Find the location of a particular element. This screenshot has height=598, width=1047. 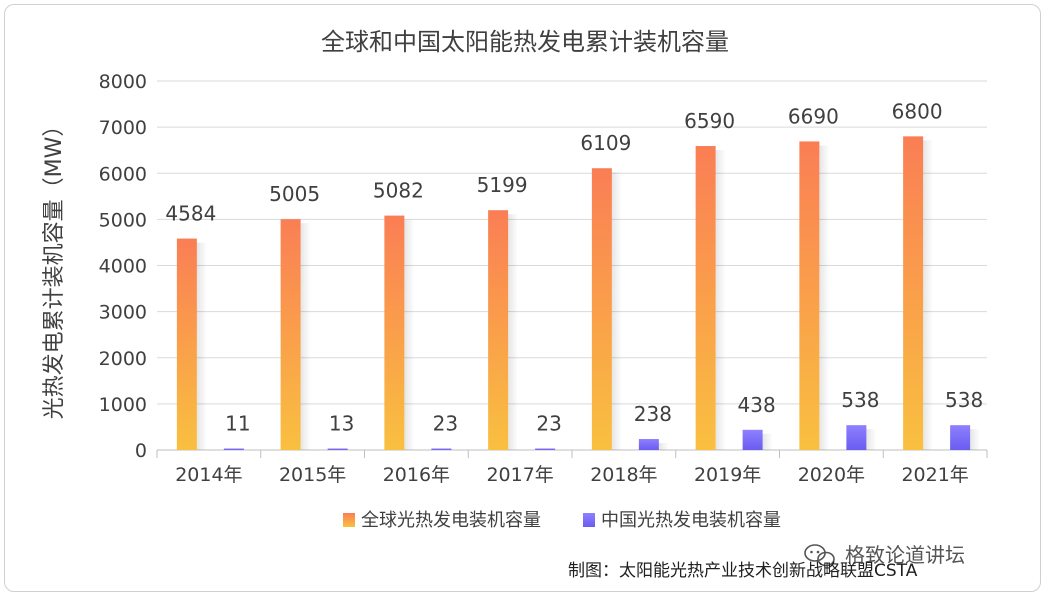

data-label: 6590 is located at coordinates (709, 121).